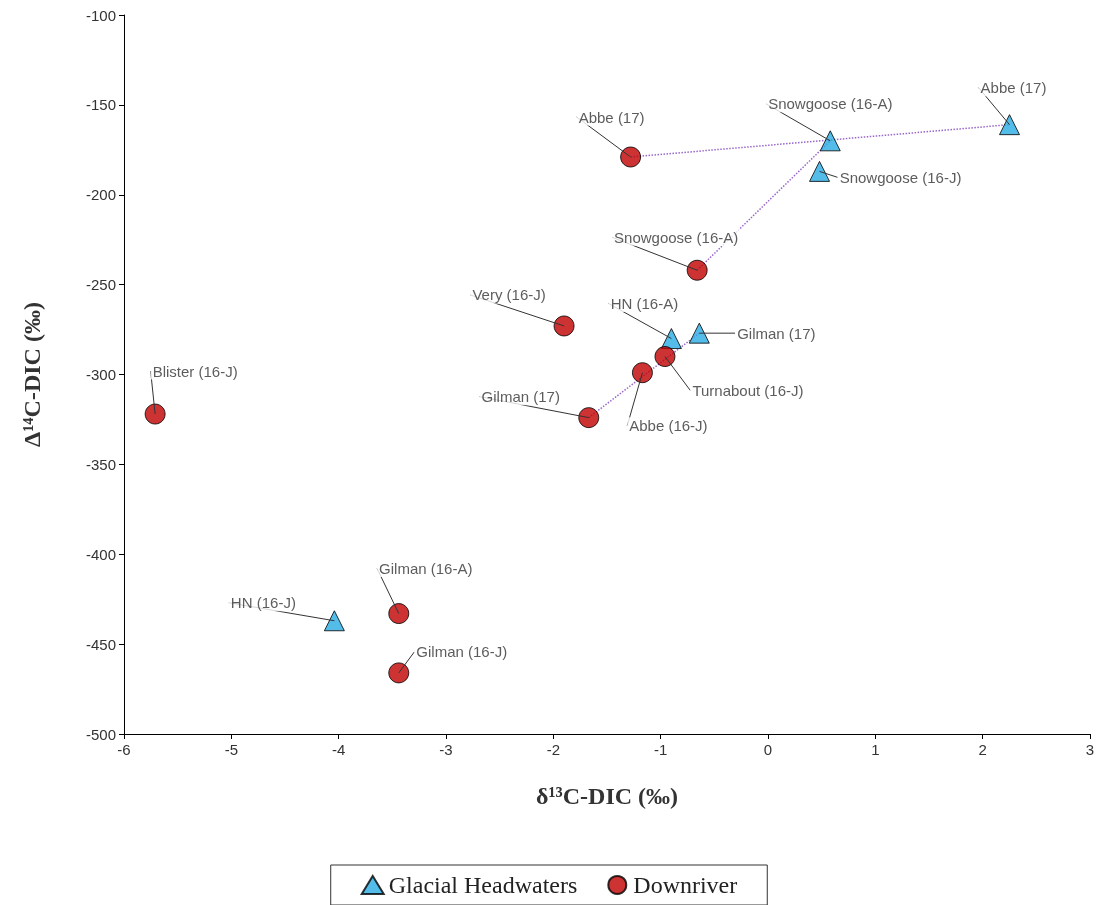 The height and width of the screenshot is (905, 1098). What do you see at coordinates (644, 304) in the screenshot?
I see `annotation: HN (16-A)` at bounding box center [644, 304].